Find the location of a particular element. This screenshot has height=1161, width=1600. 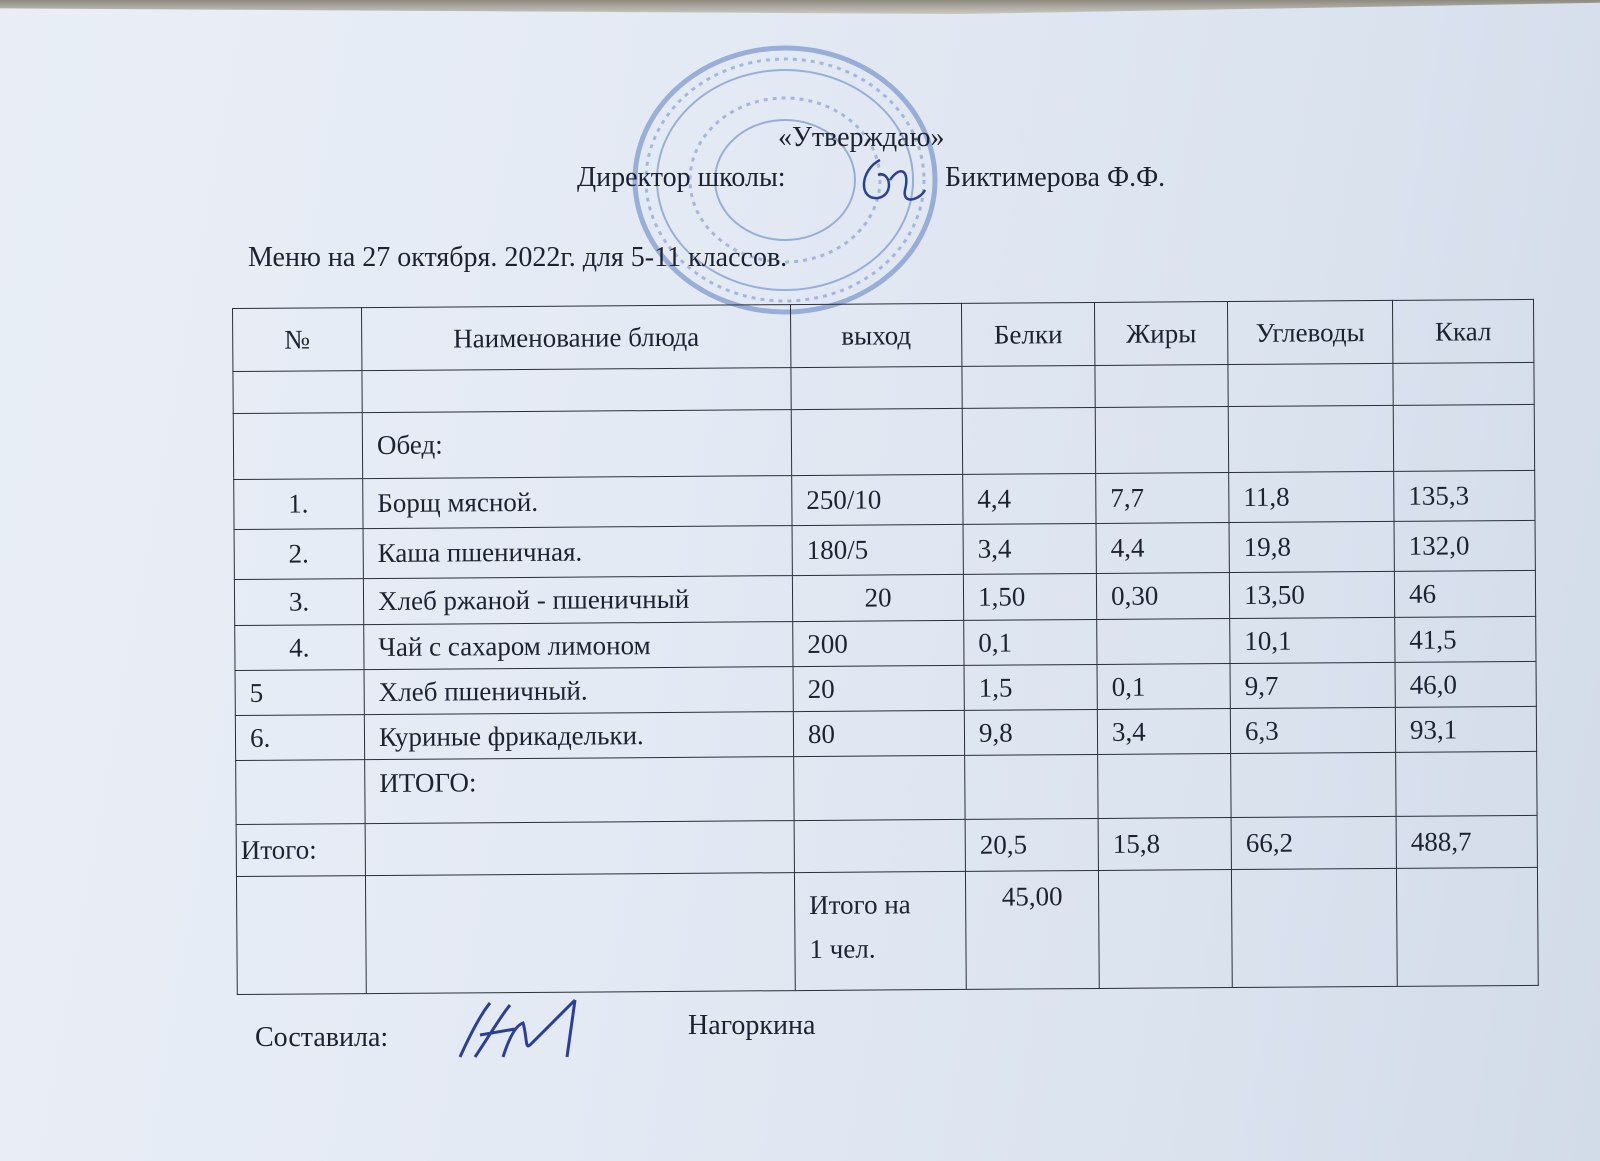

dish-yield: 80 is located at coordinates (879, 733).